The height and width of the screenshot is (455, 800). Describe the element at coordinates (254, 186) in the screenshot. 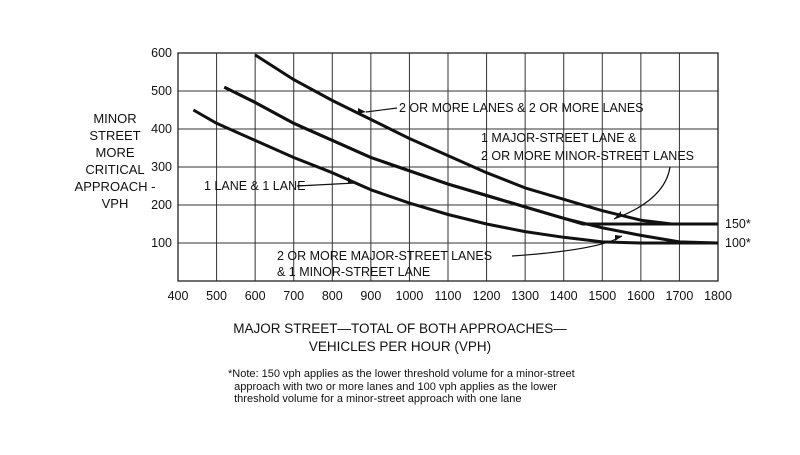

I see `annotation-1-1: 1 LANE & 1 LANE` at that location.